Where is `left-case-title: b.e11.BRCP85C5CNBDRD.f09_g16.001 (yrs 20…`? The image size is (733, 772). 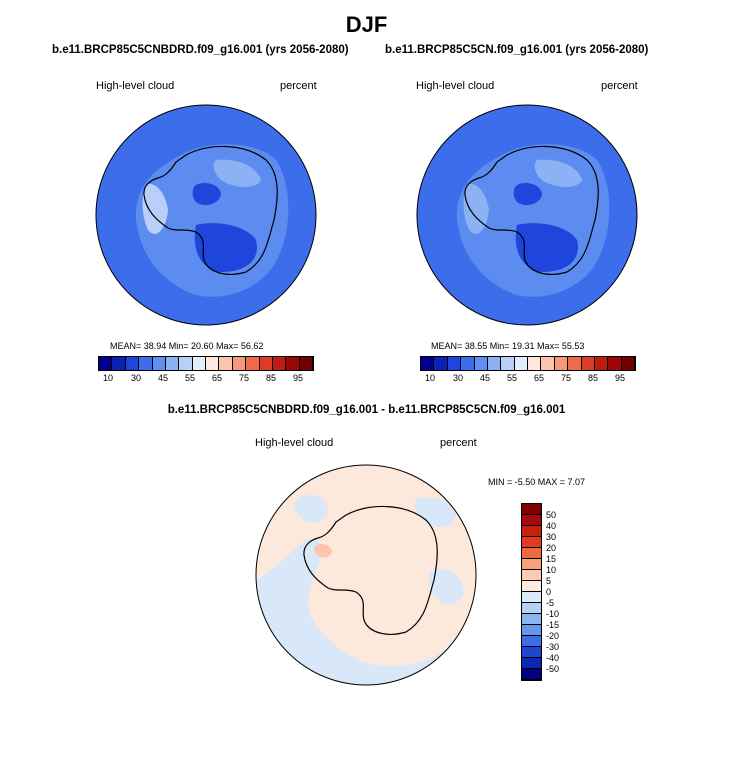 left-case-title: b.e11.BRCP85C5CNBDRD.f09_g16.001 (yrs 20… is located at coordinates (200, 50).